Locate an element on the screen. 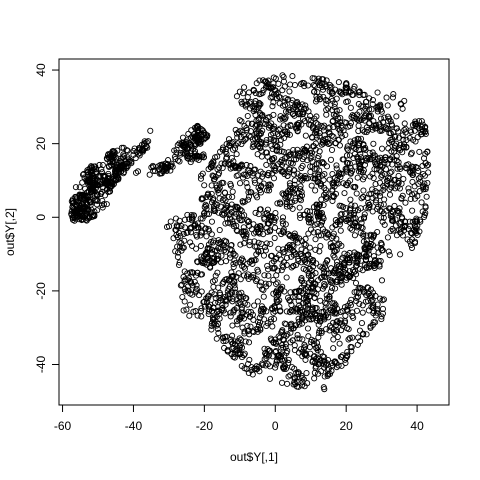  y-tick-label: 20 is located at coordinates (41, 144).